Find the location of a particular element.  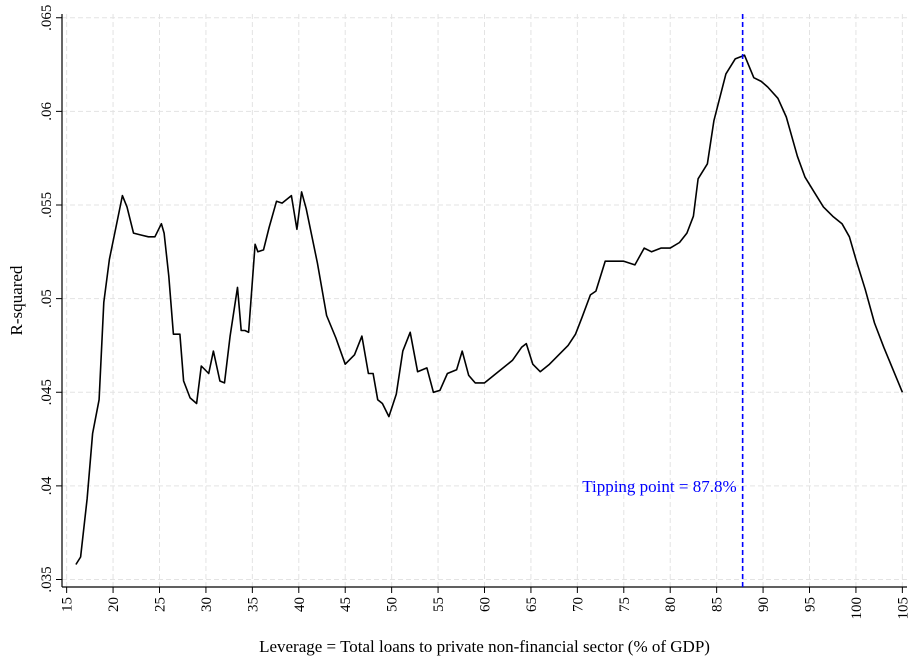

x-tick-label: 30 is located at coordinates (207, 604).